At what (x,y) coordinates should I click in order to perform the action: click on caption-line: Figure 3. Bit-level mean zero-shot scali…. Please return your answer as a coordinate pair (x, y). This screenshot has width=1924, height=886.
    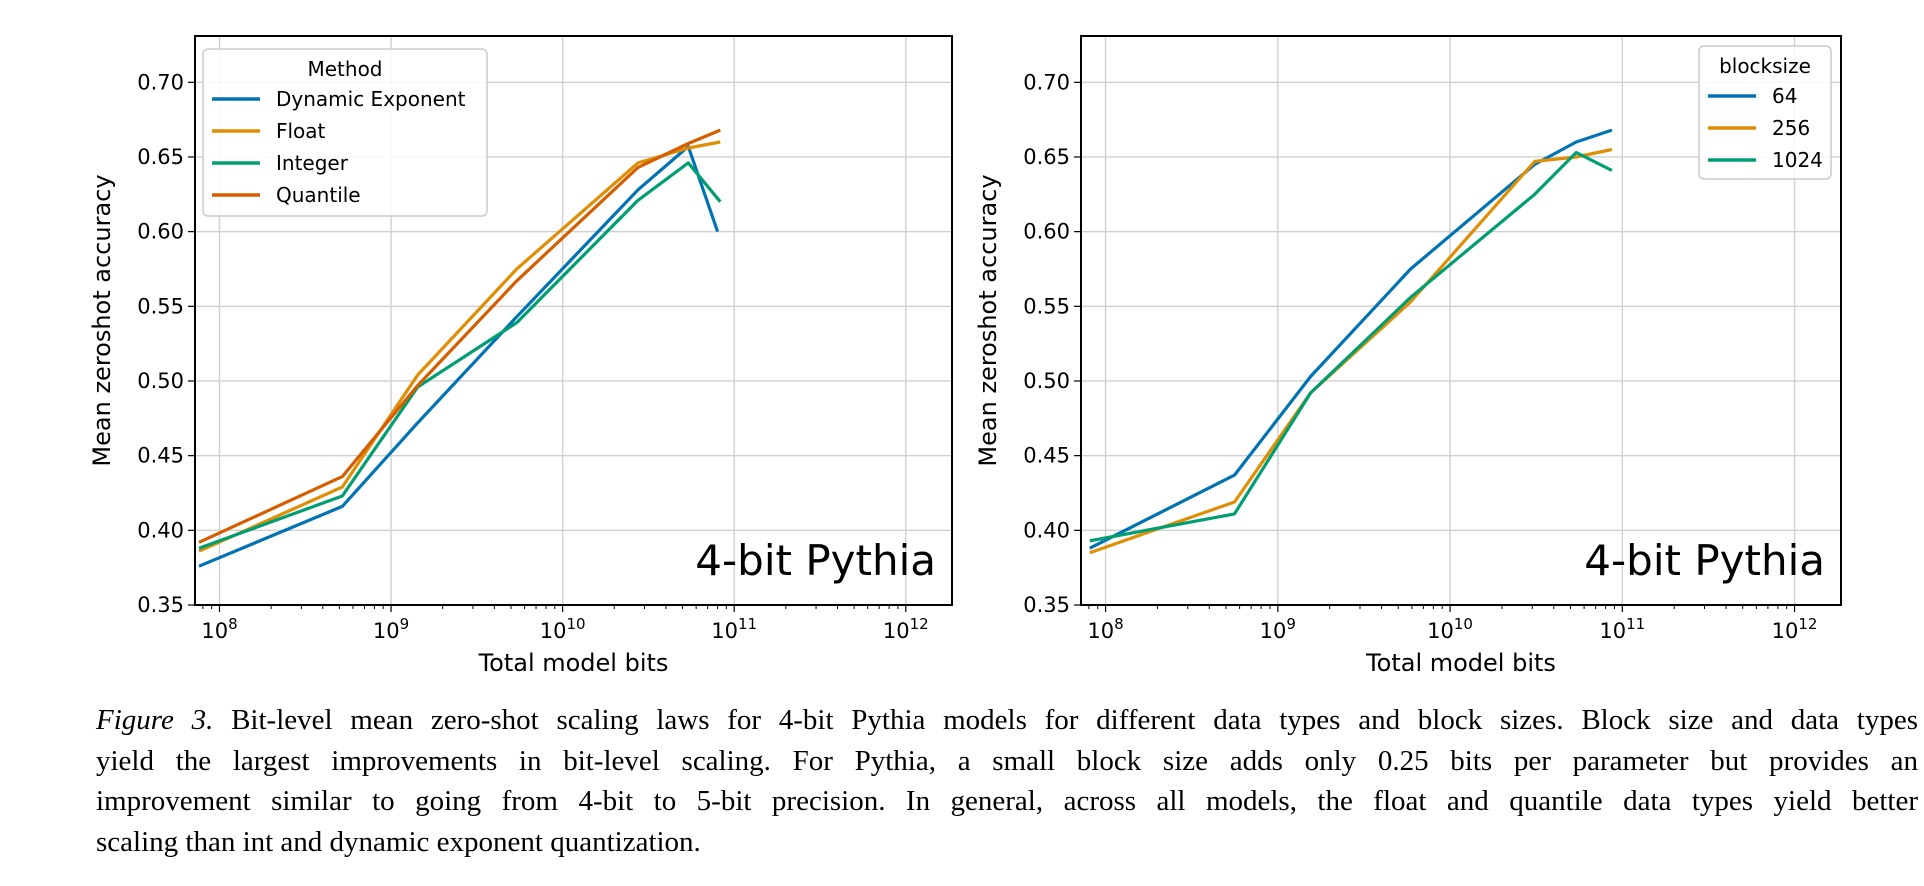
    Looking at the image, I should click on (1007, 720).